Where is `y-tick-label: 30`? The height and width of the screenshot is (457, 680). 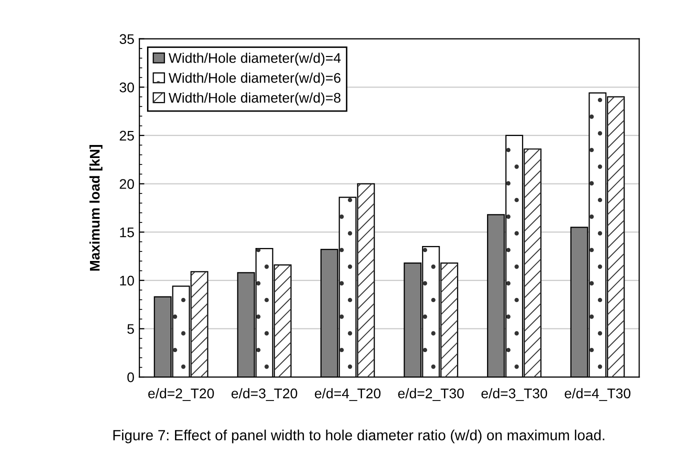 y-tick-label: 30 is located at coordinates (127, 87).